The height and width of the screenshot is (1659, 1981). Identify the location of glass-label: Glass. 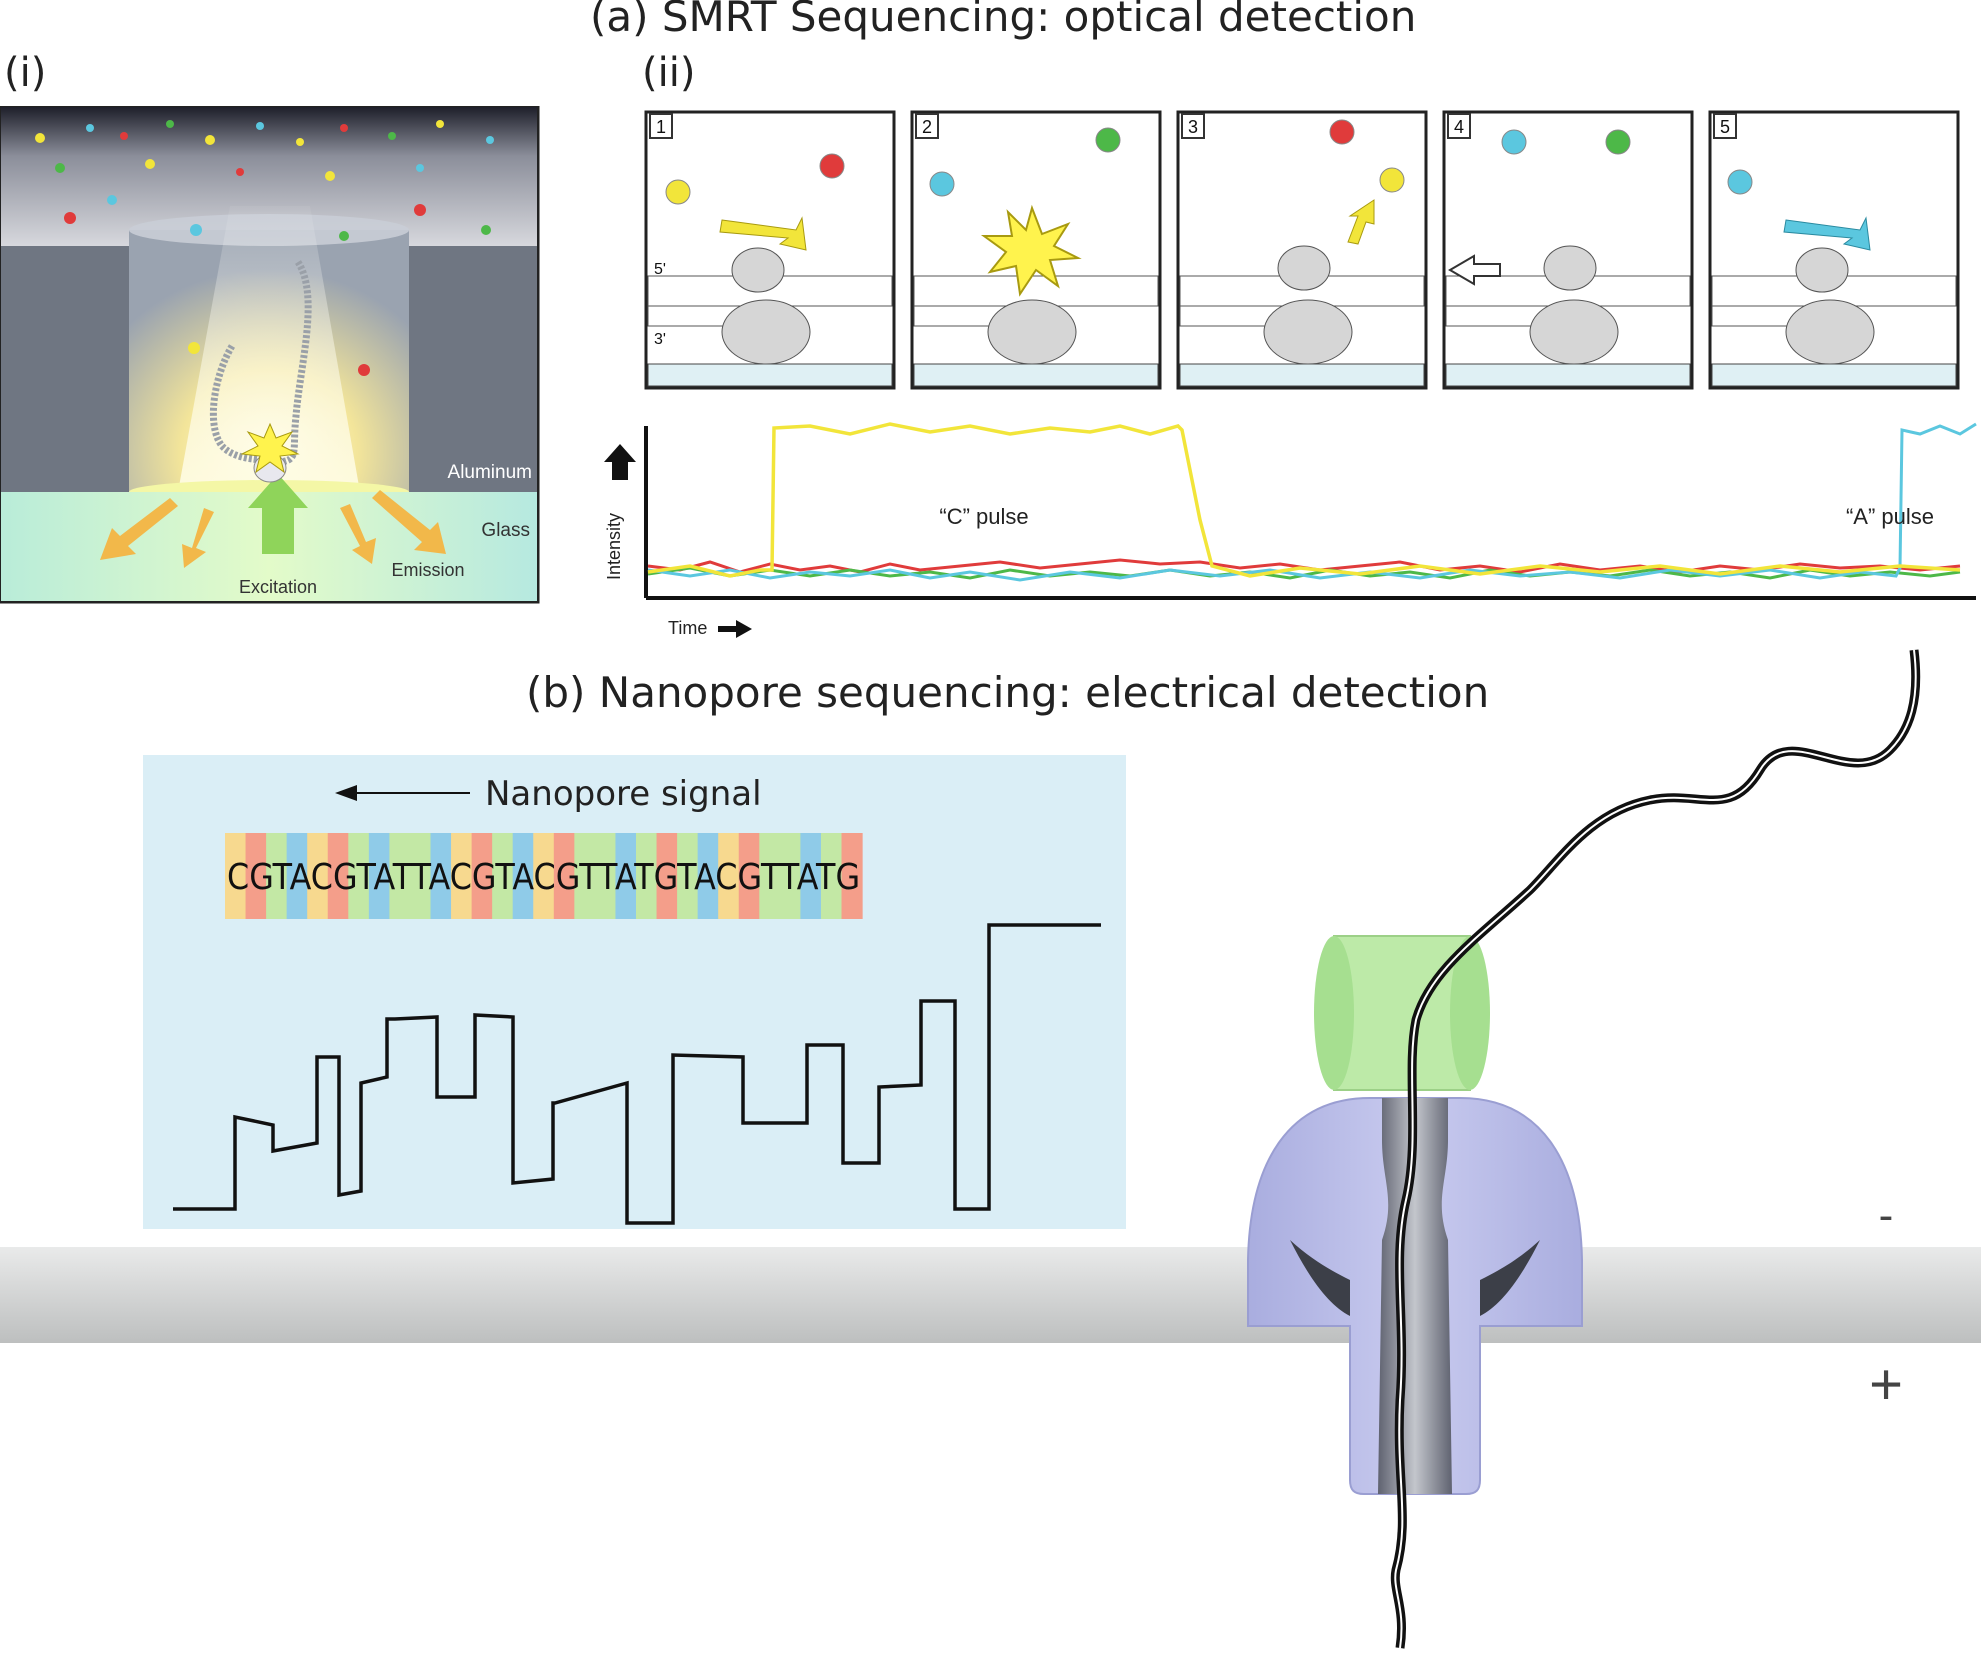
(505, 530).